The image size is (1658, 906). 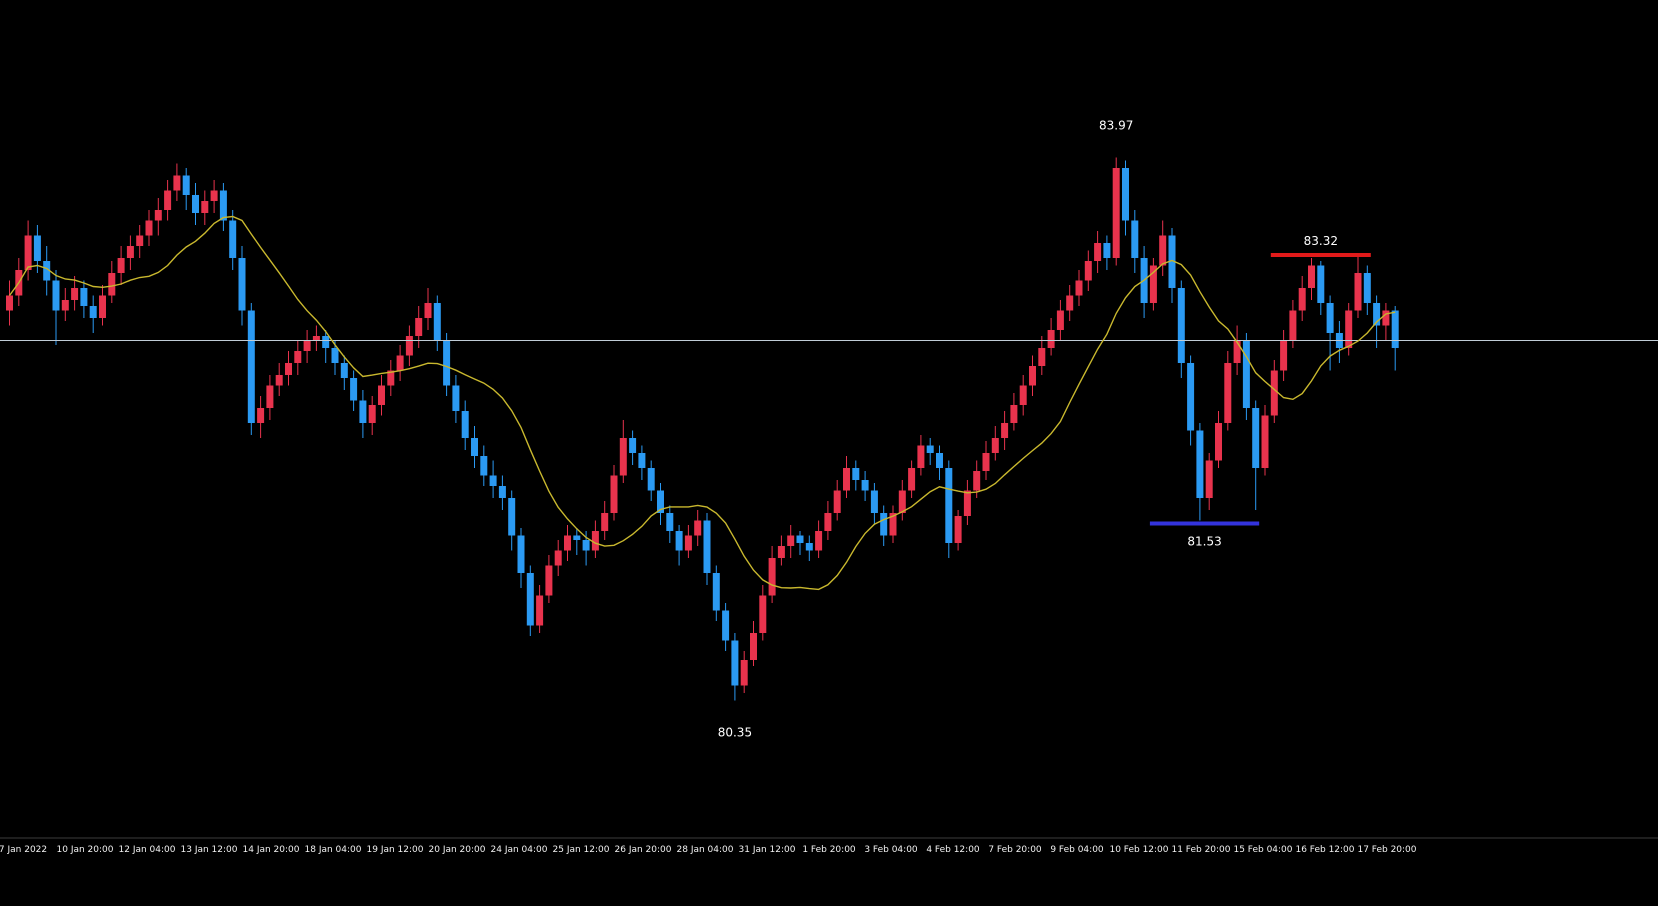 What do you see at coordinates (1138, 850) in the screenshot?
I see `time-label: 10 Feb 12:00` at bounding box center [1138, 850].